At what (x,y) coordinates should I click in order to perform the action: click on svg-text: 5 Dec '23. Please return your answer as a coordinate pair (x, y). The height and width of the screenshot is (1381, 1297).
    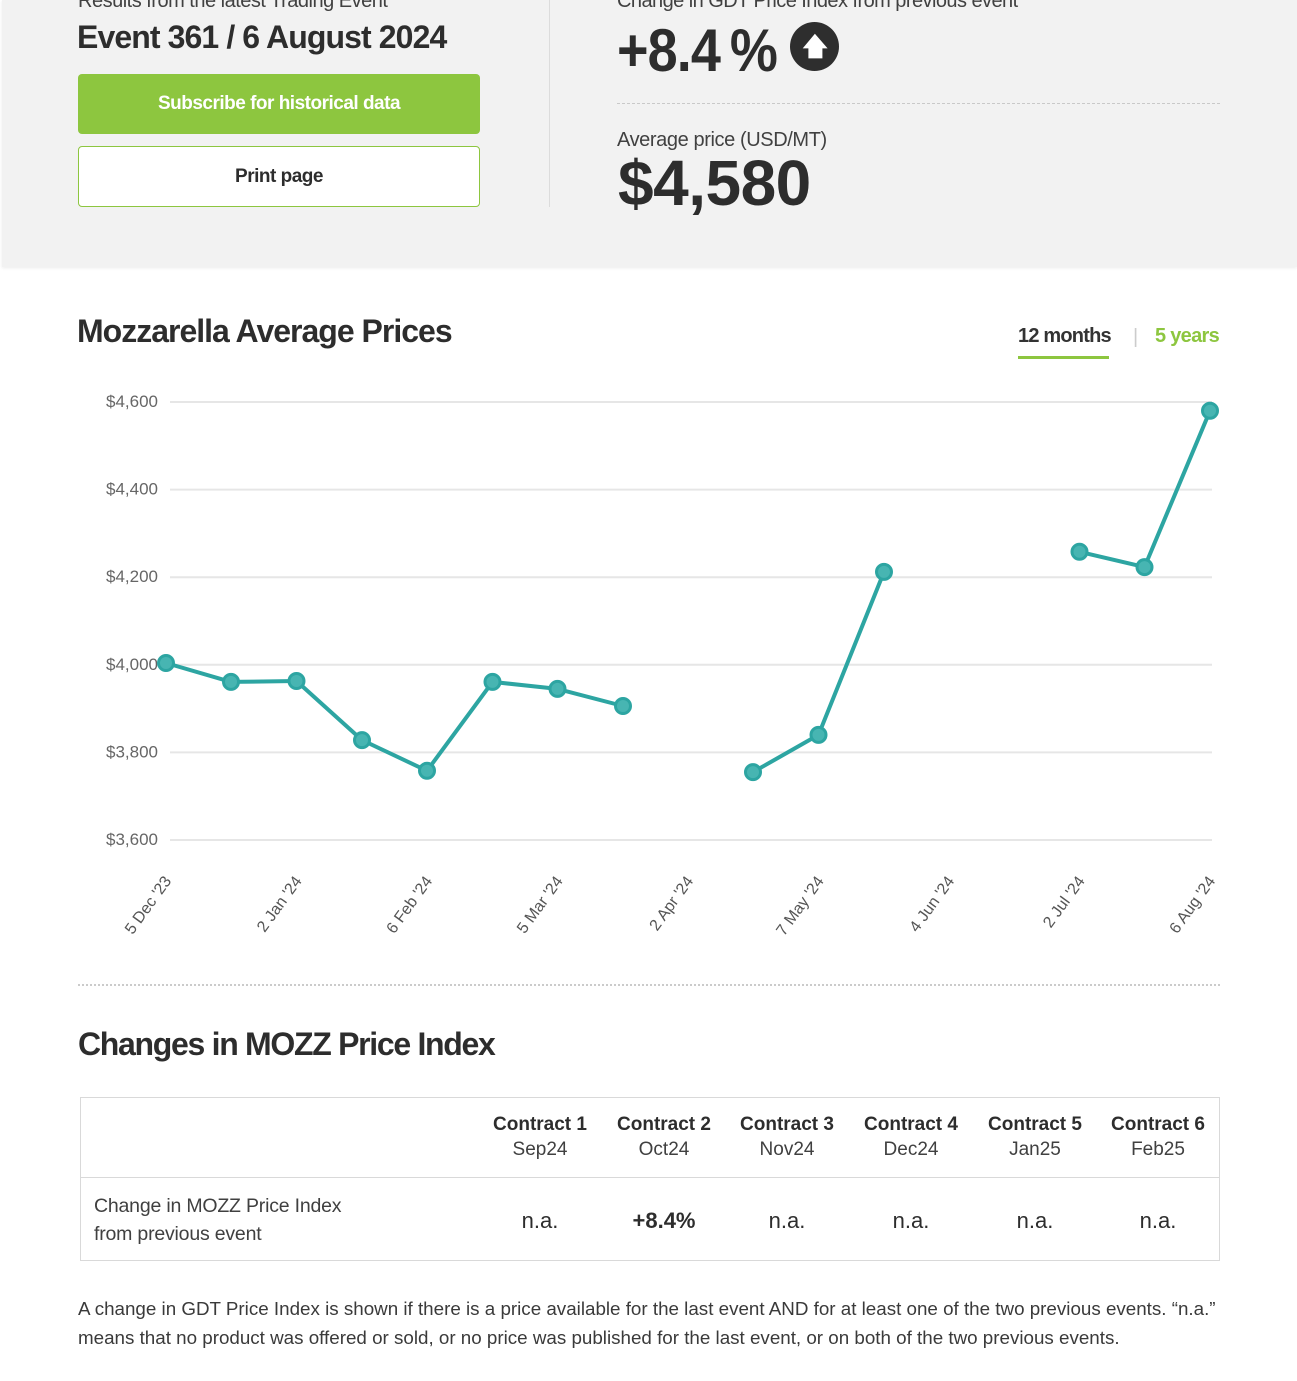
    Looking at the image, I should click on (148, 905).